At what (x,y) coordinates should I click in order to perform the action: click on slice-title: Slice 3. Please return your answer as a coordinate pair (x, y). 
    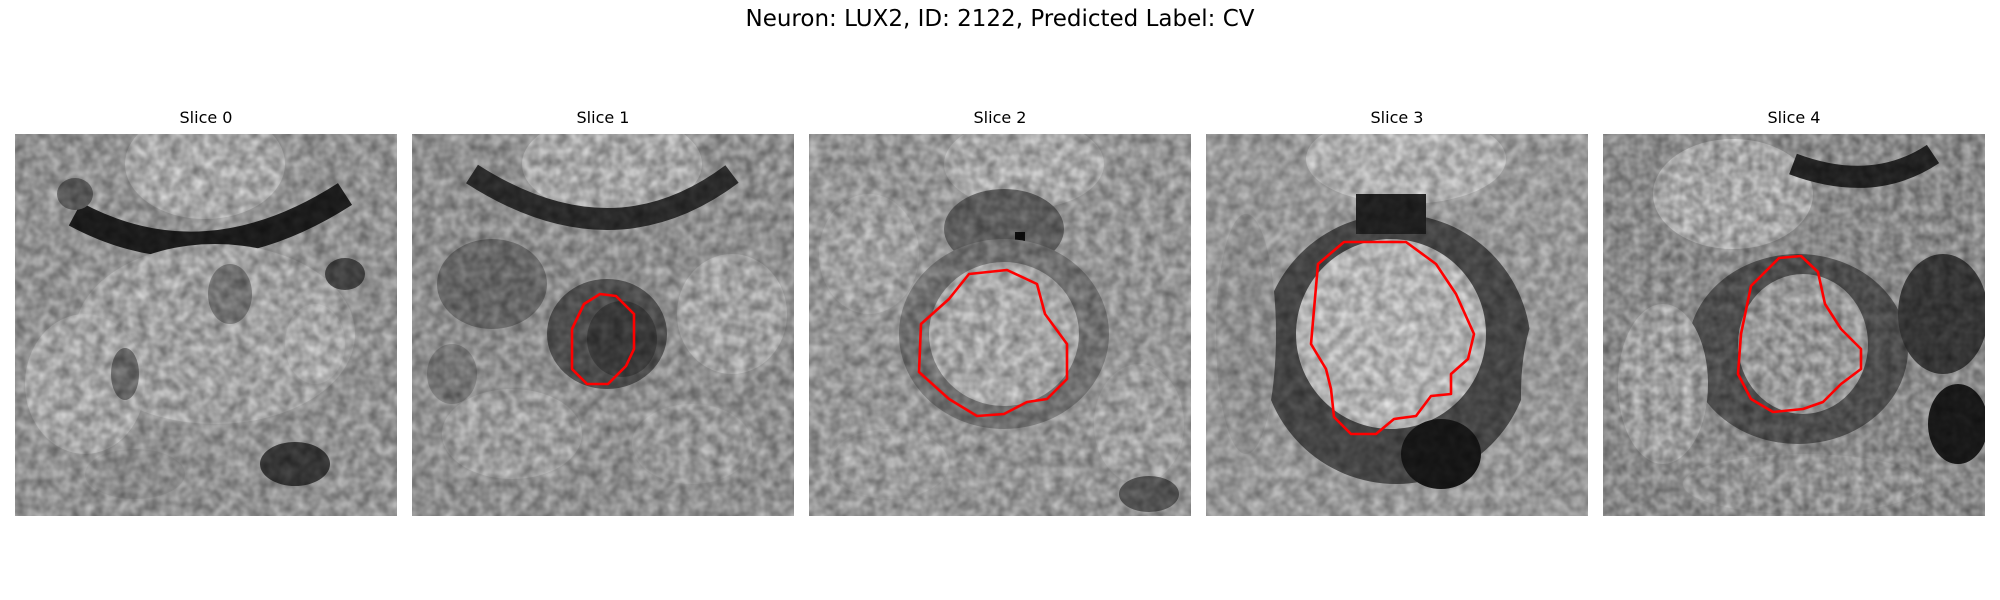
    Looking at the image, I should click on (1397, 117).